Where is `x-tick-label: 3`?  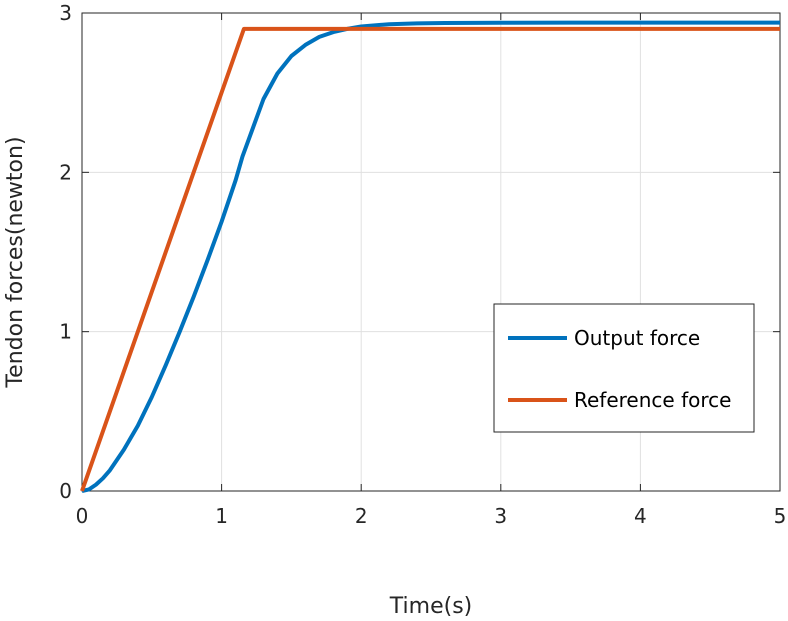
x-tick-label: 3 is located at coordinates (500, 516).